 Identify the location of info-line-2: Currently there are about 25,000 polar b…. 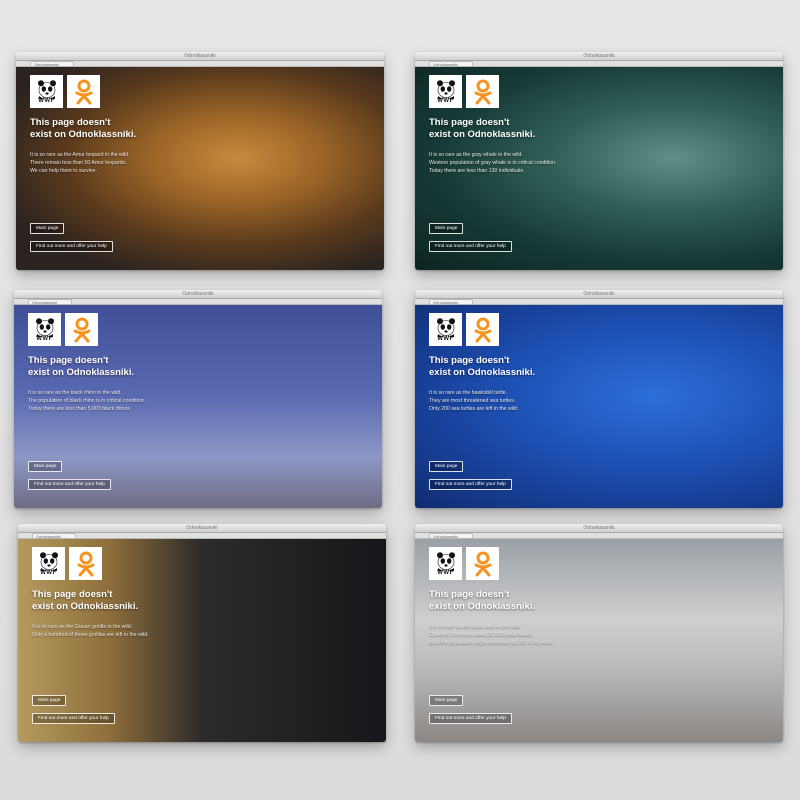
(534, 635).